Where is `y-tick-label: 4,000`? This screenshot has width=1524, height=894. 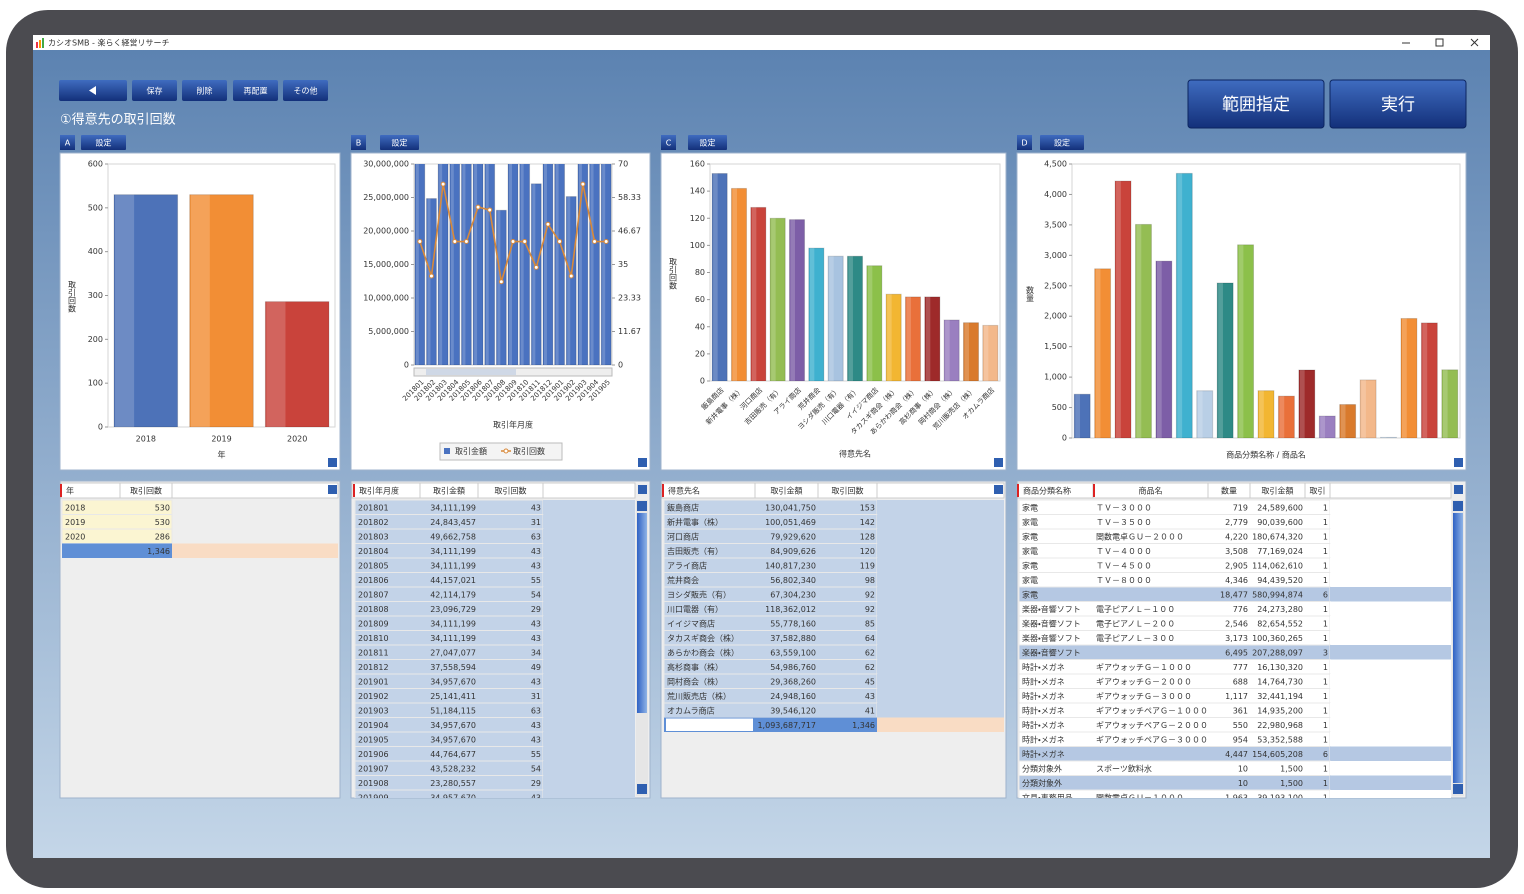 y-tick-label: 4,000 is located at coordinates (1055, 194).